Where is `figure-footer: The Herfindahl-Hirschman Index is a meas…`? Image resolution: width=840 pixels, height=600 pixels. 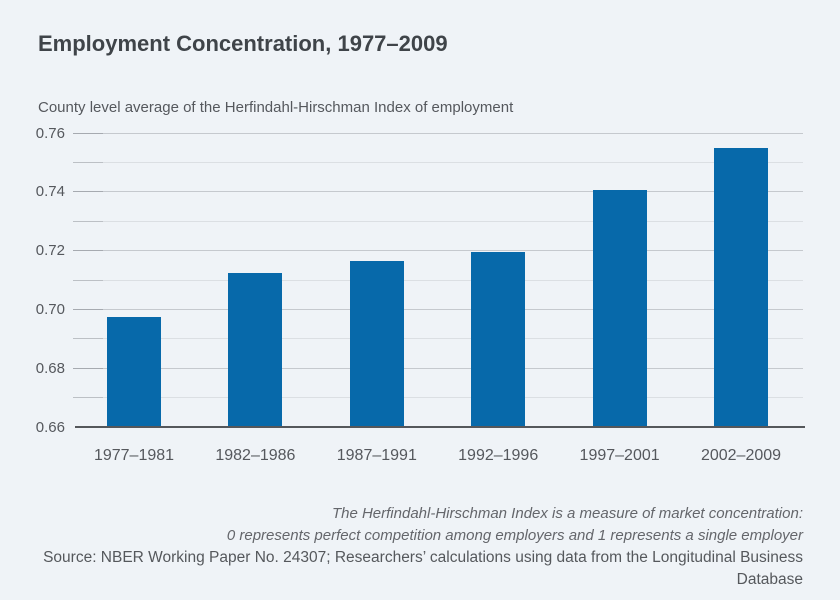
figure-footer: The Herfindahl-Hirschman Index is a meas… is located at coordinates (416, 546).